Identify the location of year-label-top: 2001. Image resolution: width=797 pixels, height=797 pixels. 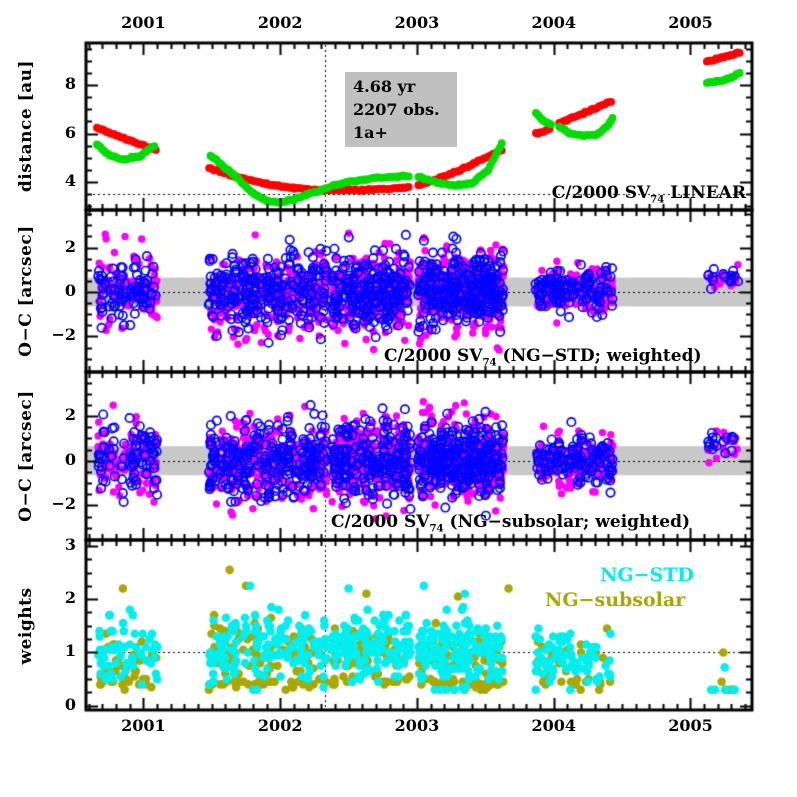
(143, 22).